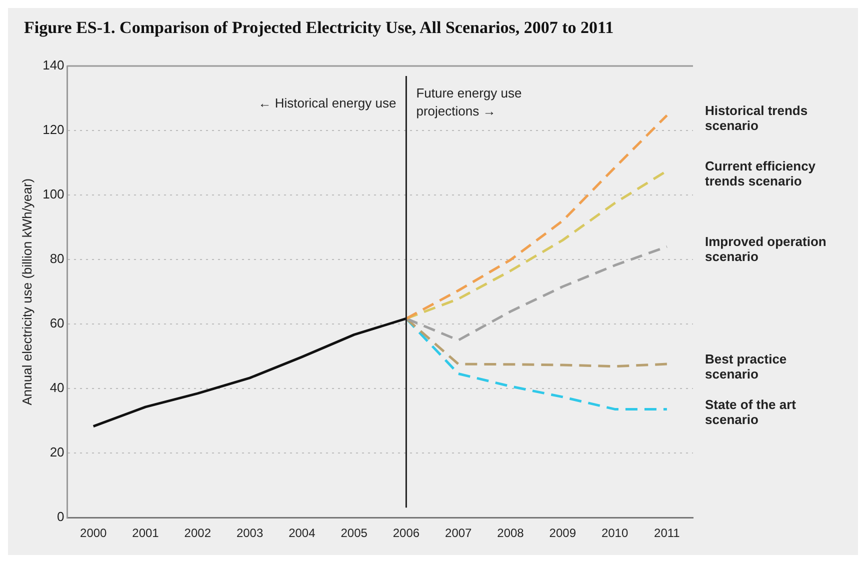 This screenshot has width=866, height=563. I want to click on x-tick-label: 2002, so click(198, 533).